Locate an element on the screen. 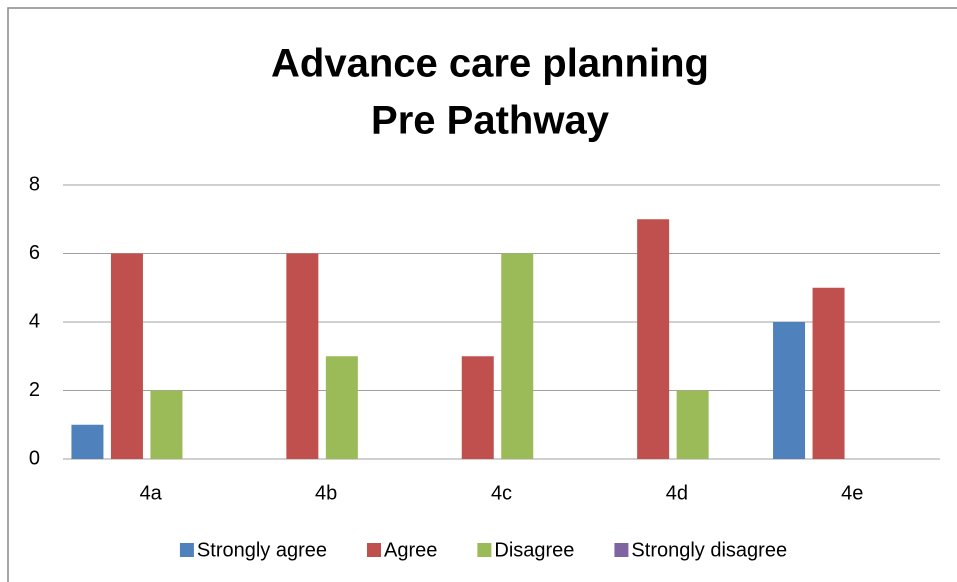  y-tick-label: 4 is located at coordinates (34, 321).